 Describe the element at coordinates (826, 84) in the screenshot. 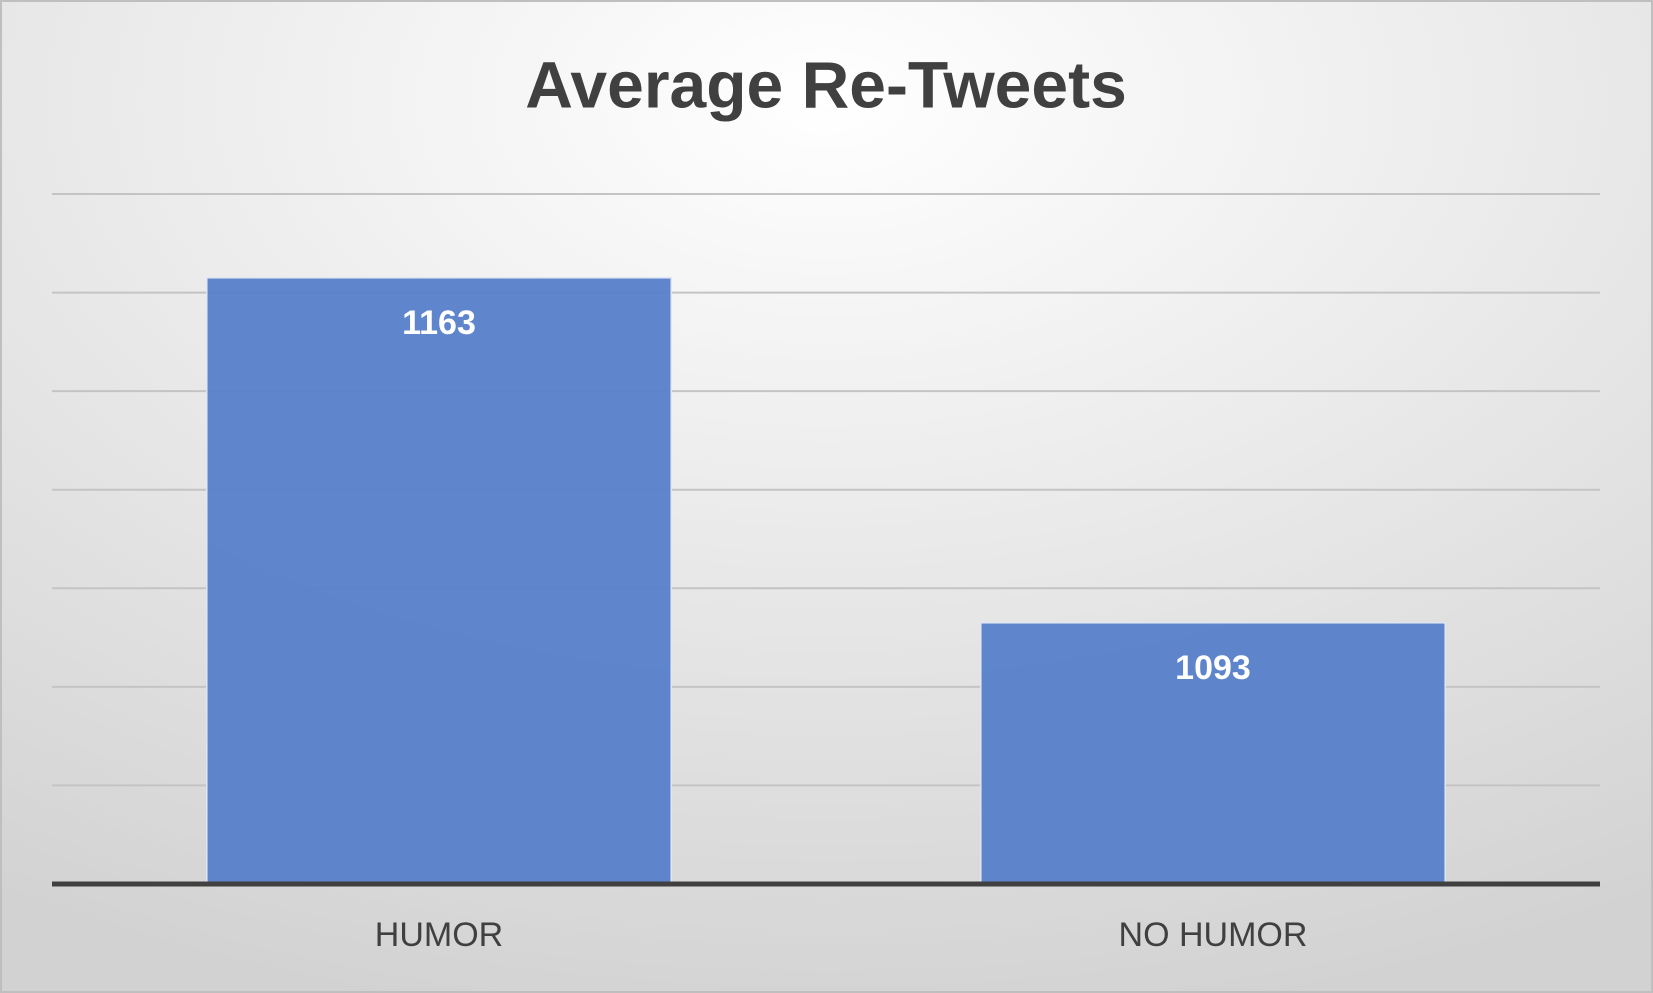

I see `chart-title: Average Re-Tweets` at that location.